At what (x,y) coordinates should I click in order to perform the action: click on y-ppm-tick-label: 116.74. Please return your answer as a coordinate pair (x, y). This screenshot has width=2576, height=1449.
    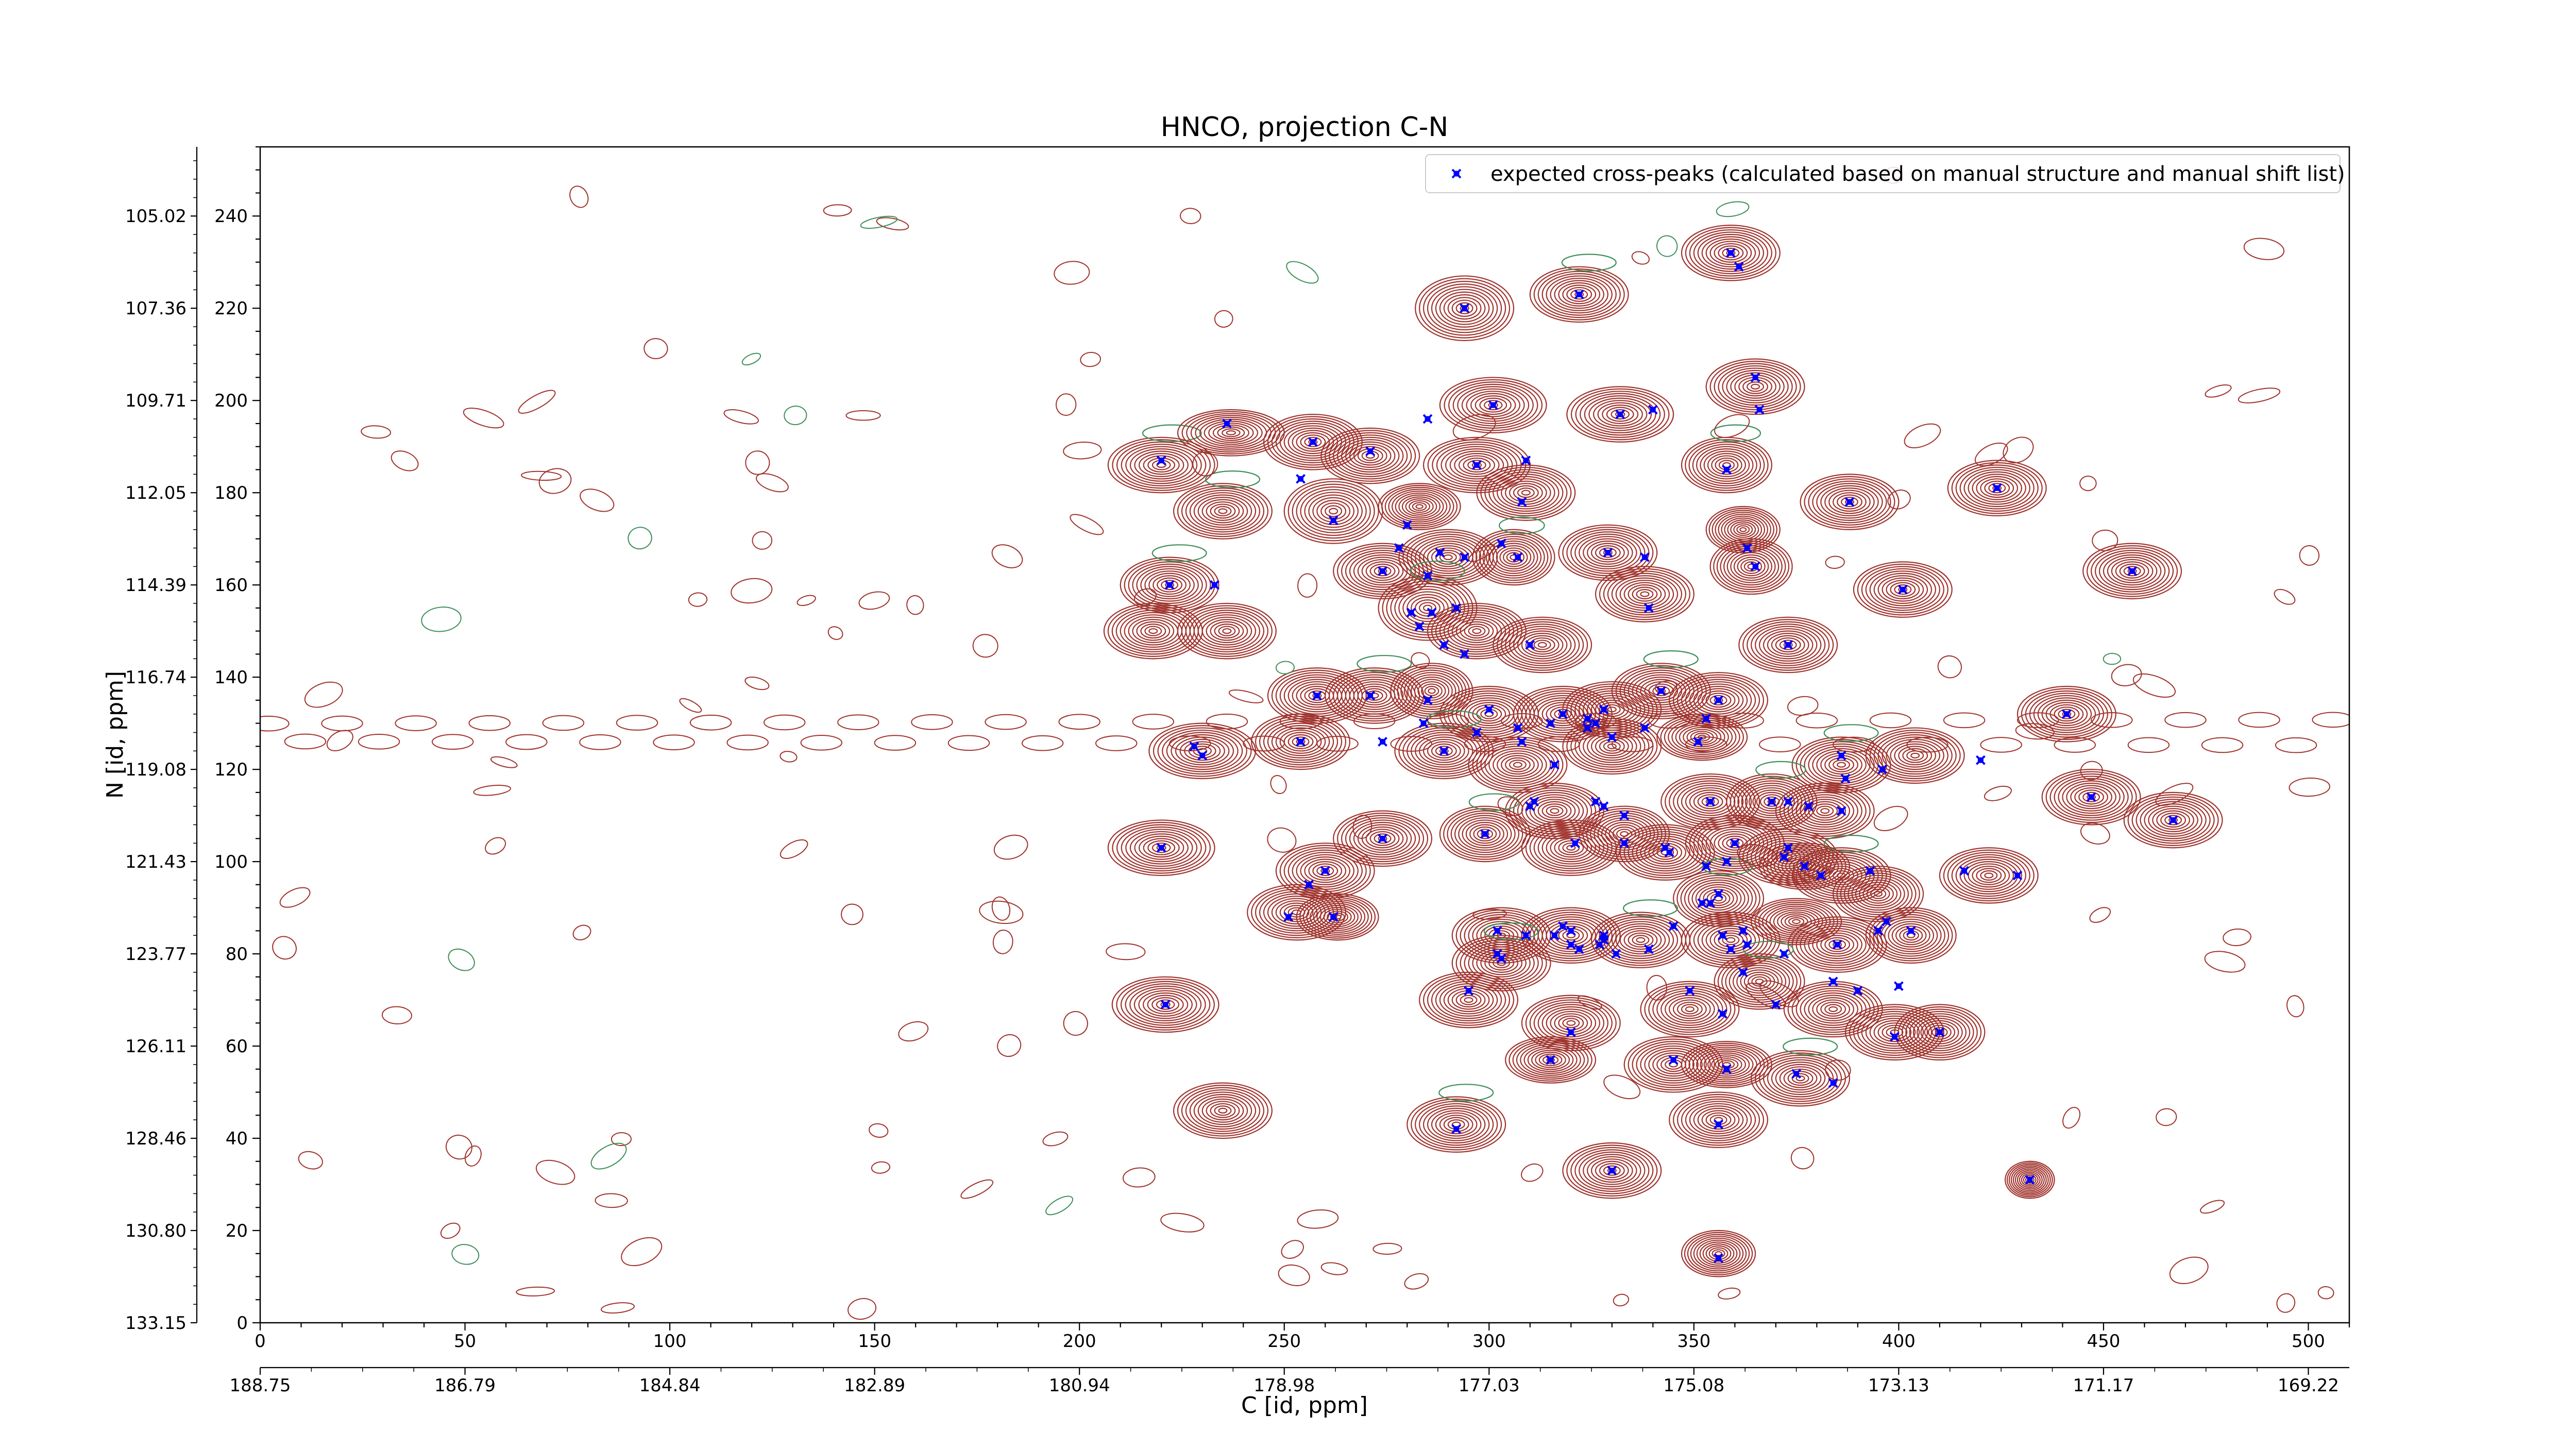
    Looking at the image, I should click on (156, 677).